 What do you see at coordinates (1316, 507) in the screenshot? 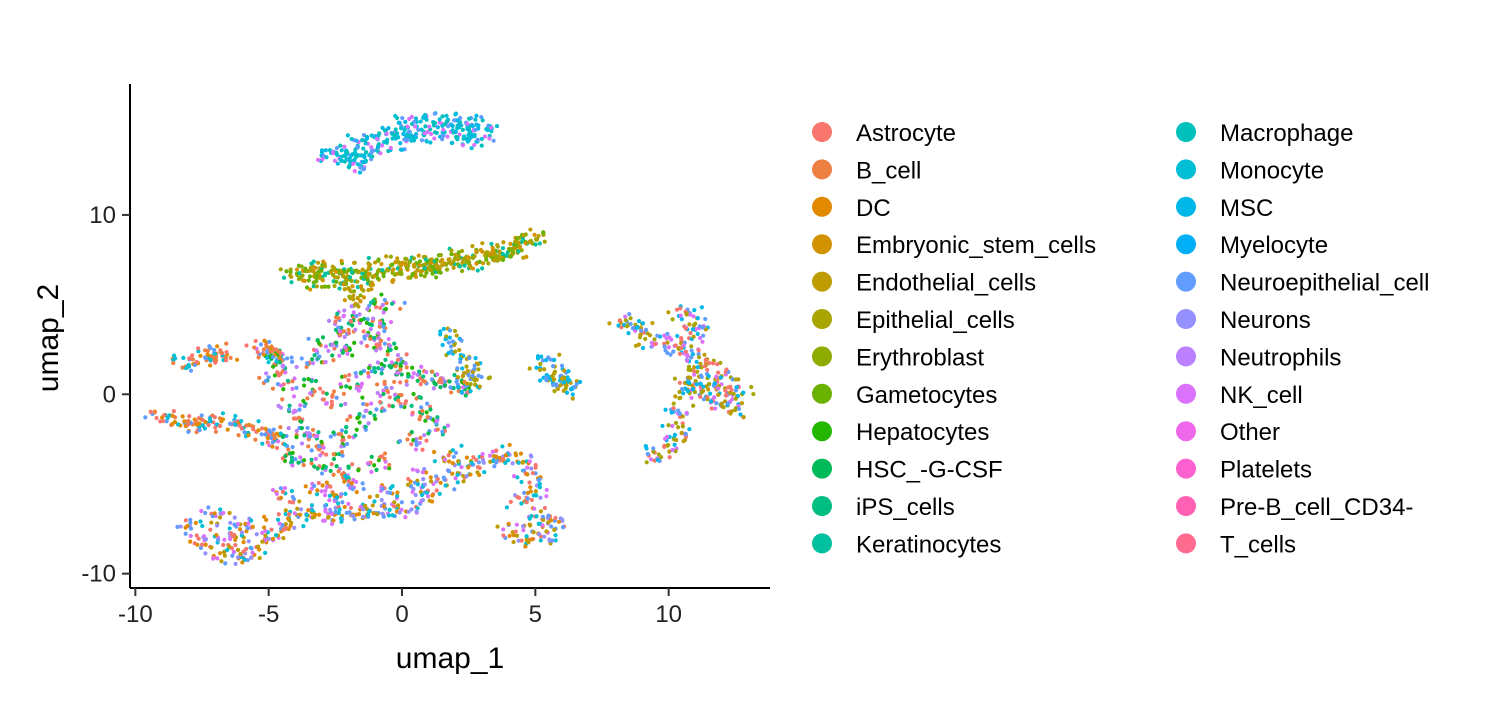
I see `legend-label: Pre-B_cell_CD34-` at bounding box center [1316, 507].